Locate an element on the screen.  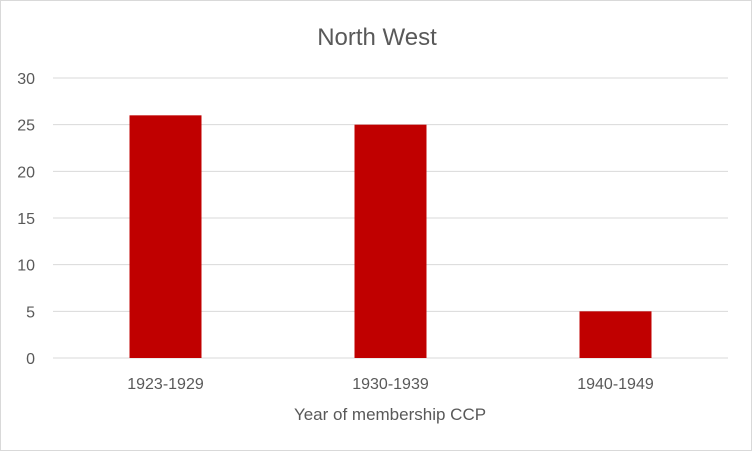
x-tick-label: 1923-1929 is located at coordinates (165, 384).